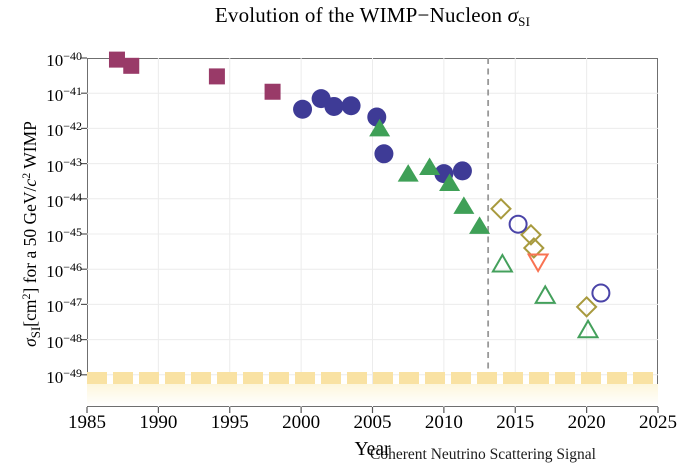 The height and width of the screenshot is (467, 689). What do you see at coordinates (372, 449) in the screenshot?
I see `x-axis-label: Year` at bounding box center [372, 449].